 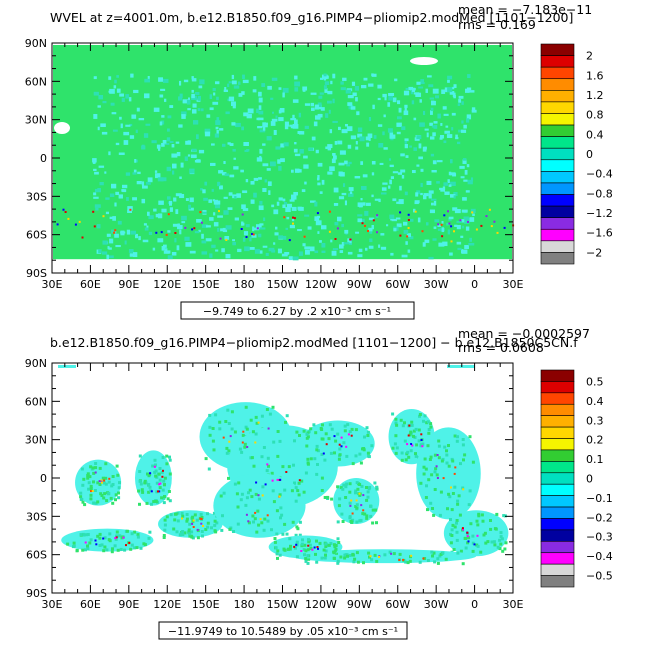 I want to click on range-box, so click(x=297, y=310).